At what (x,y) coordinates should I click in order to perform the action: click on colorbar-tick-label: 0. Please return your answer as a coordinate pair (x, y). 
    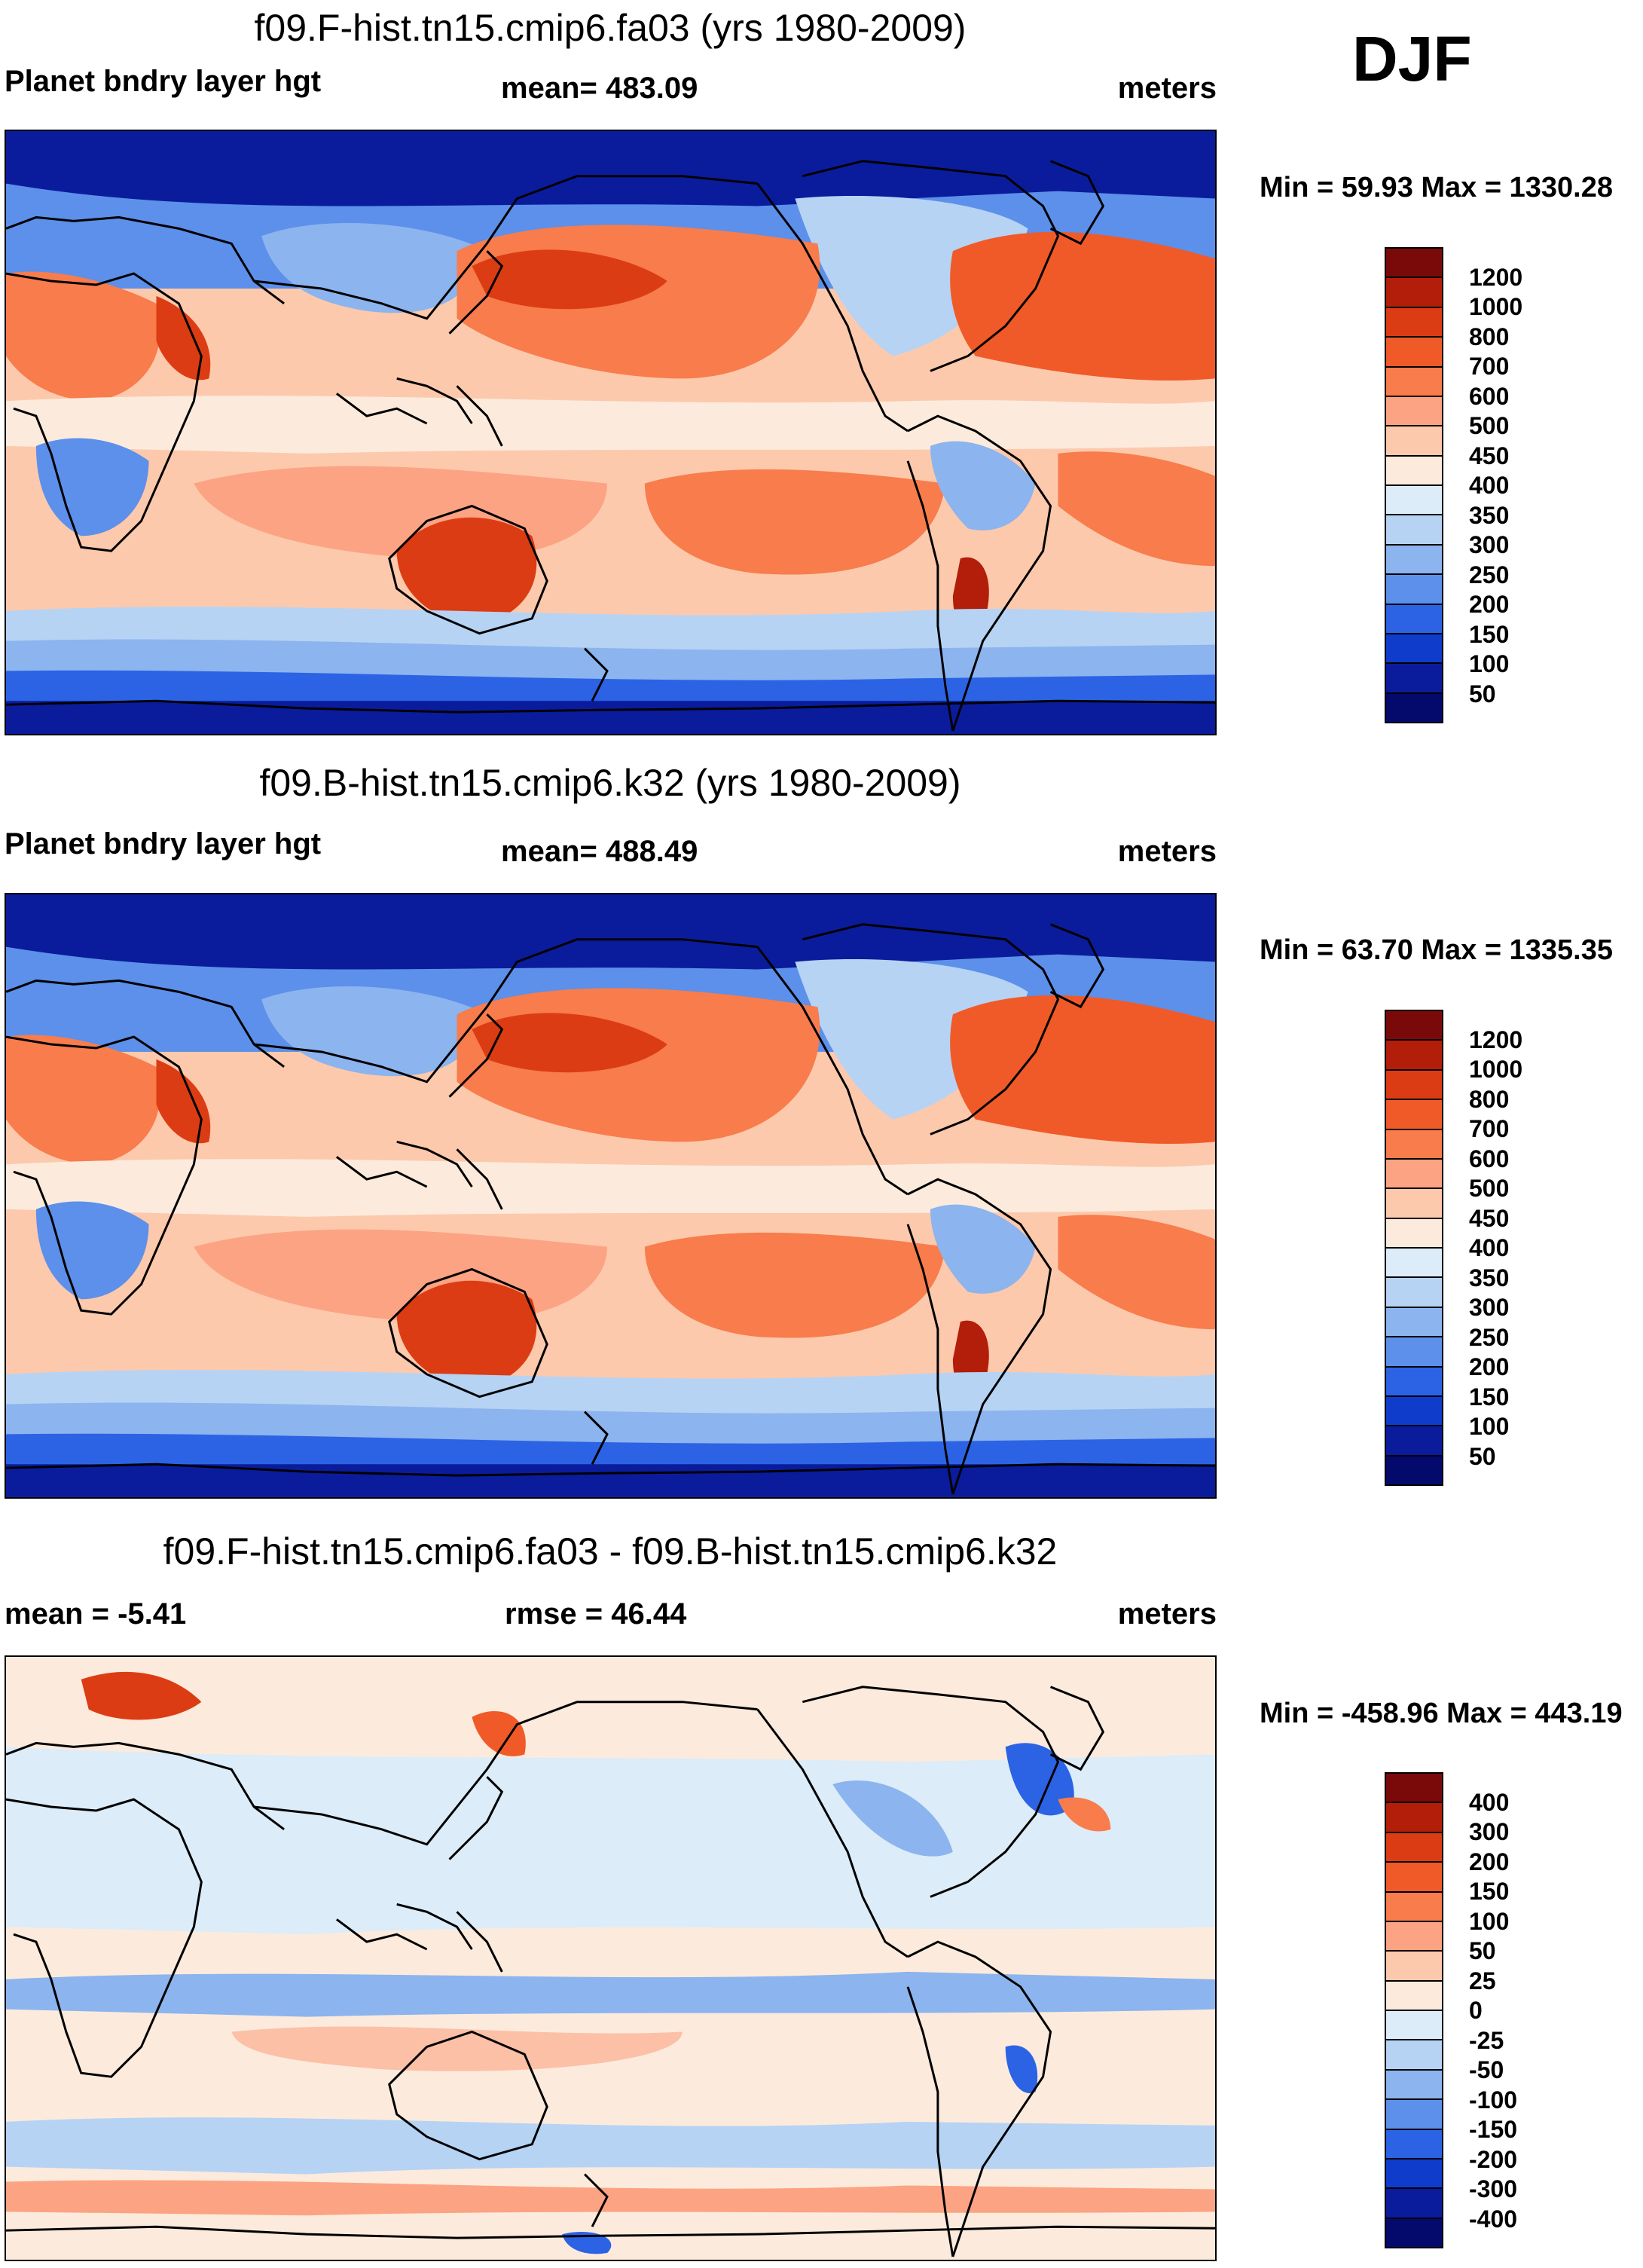
    Looking at the image, I should click on (1476, 2010).